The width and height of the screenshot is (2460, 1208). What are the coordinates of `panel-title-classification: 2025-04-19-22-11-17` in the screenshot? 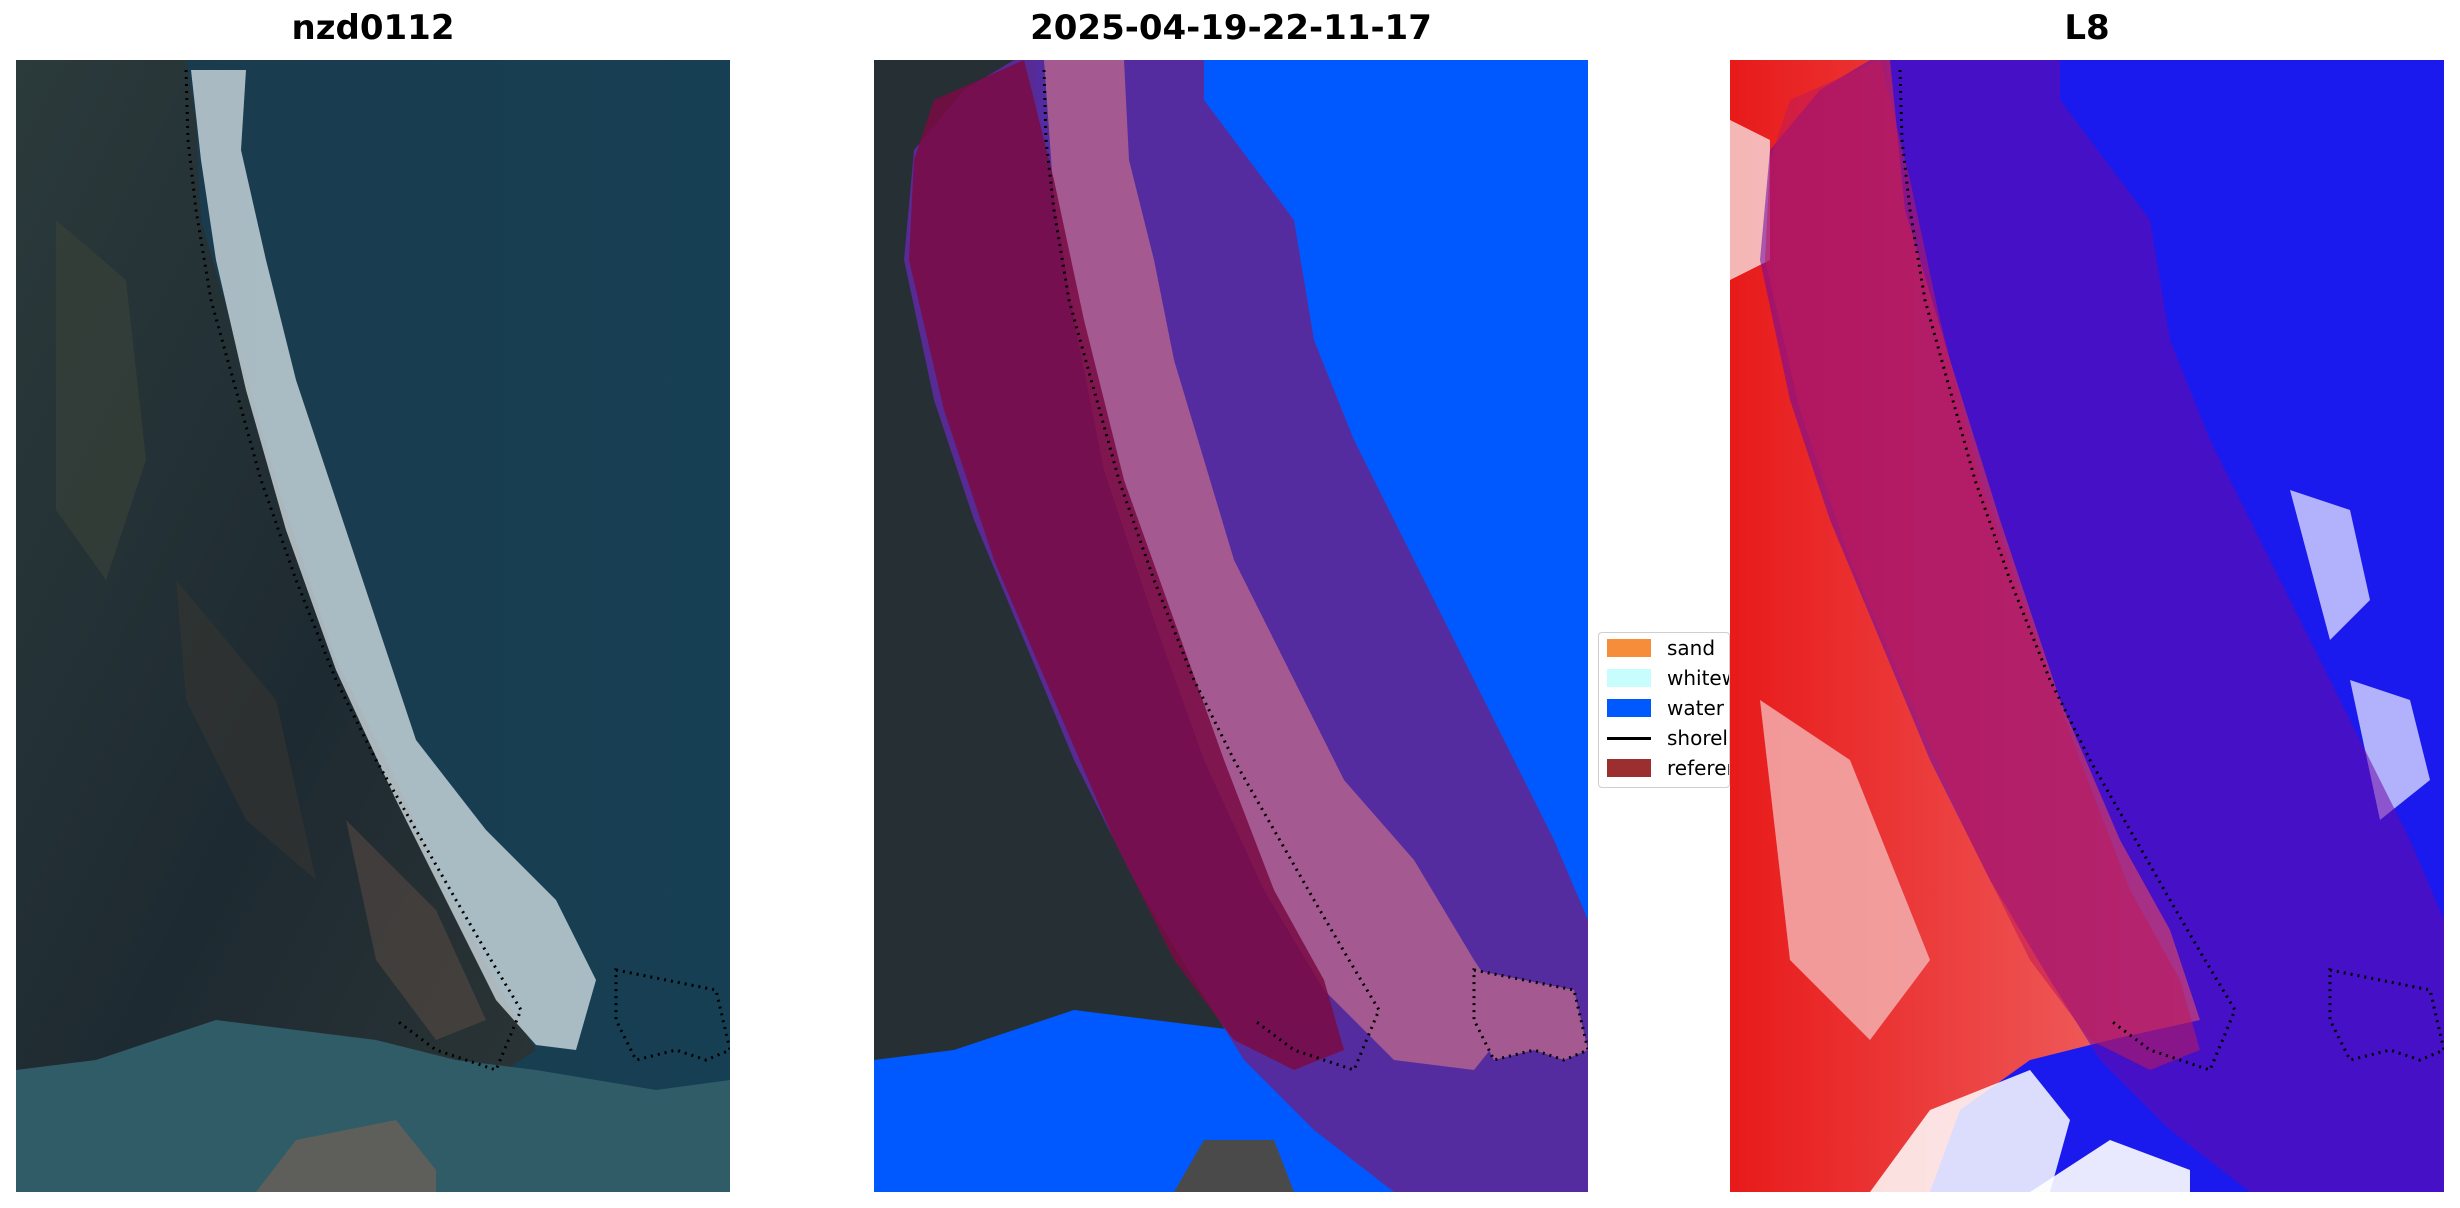 It's located at (1231, 28).